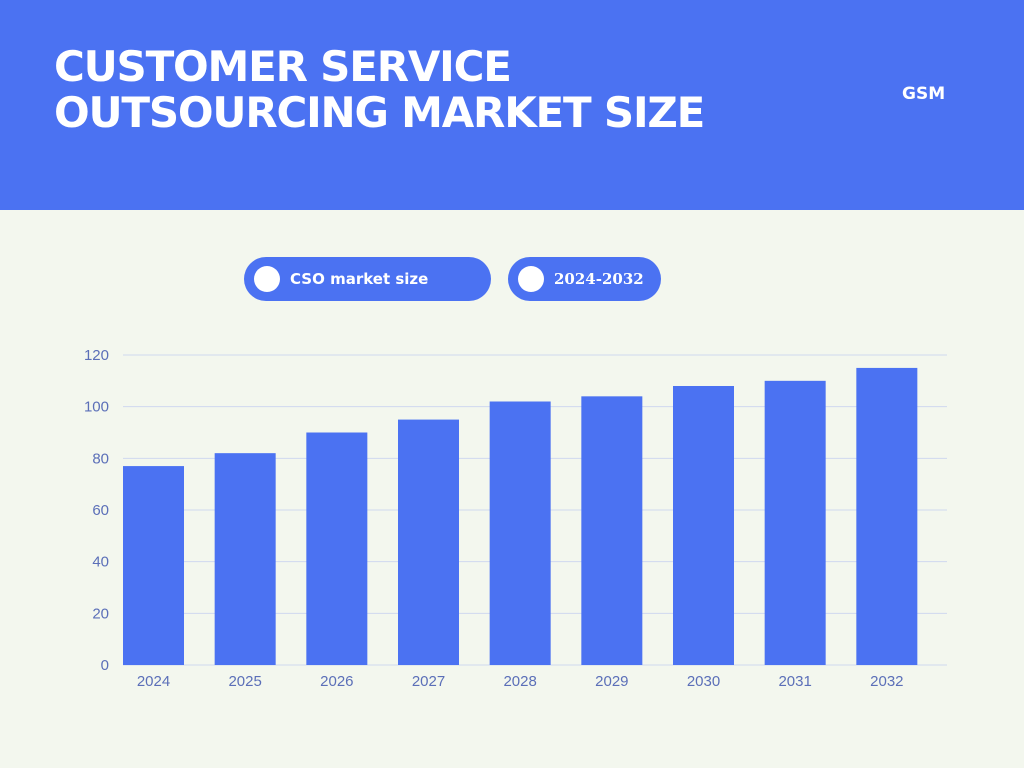 This screenshot has width=1024, height=768. Describe the element at coordinates (428, 542) in the screenshot. I see `bar-2027` at that location.